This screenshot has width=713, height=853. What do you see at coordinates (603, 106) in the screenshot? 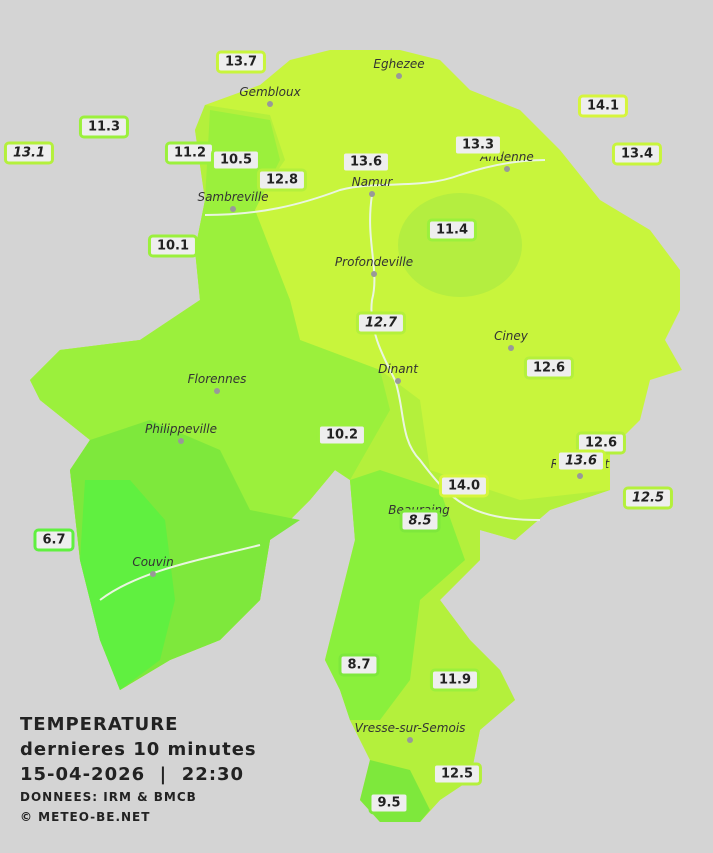
I see `station-value: 14.1` at bounding box center [603, 106].